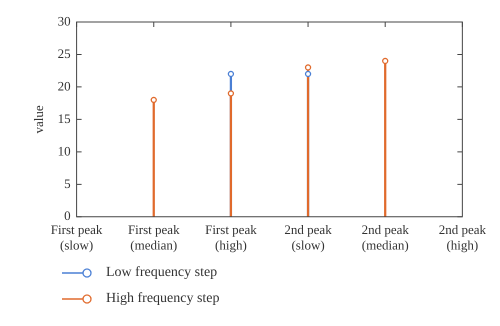 This screenshot has width=500, height=326. What do you see at coordinates (162, 273) in the screenshot?
I see `legend-label: Low frequency step` at bounding box center [162, 273].